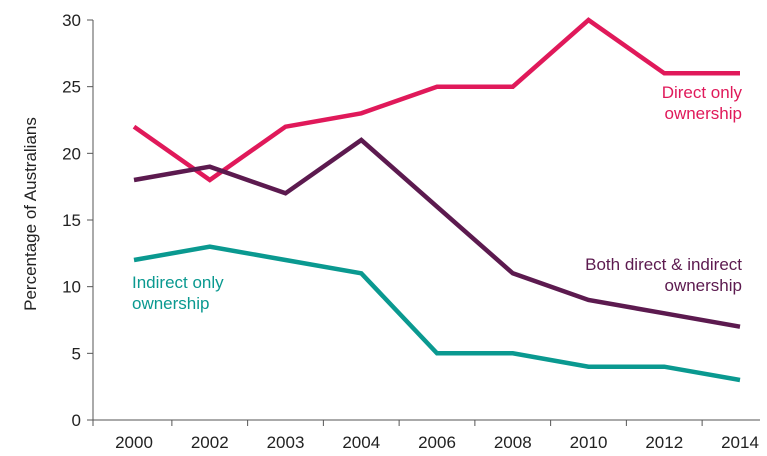 Image resolution: width=767 pixels, height=456 pixels. Describe the element at coordinates (71, 20) in the screenshot. I see `y-tick-label: 30` at that location.